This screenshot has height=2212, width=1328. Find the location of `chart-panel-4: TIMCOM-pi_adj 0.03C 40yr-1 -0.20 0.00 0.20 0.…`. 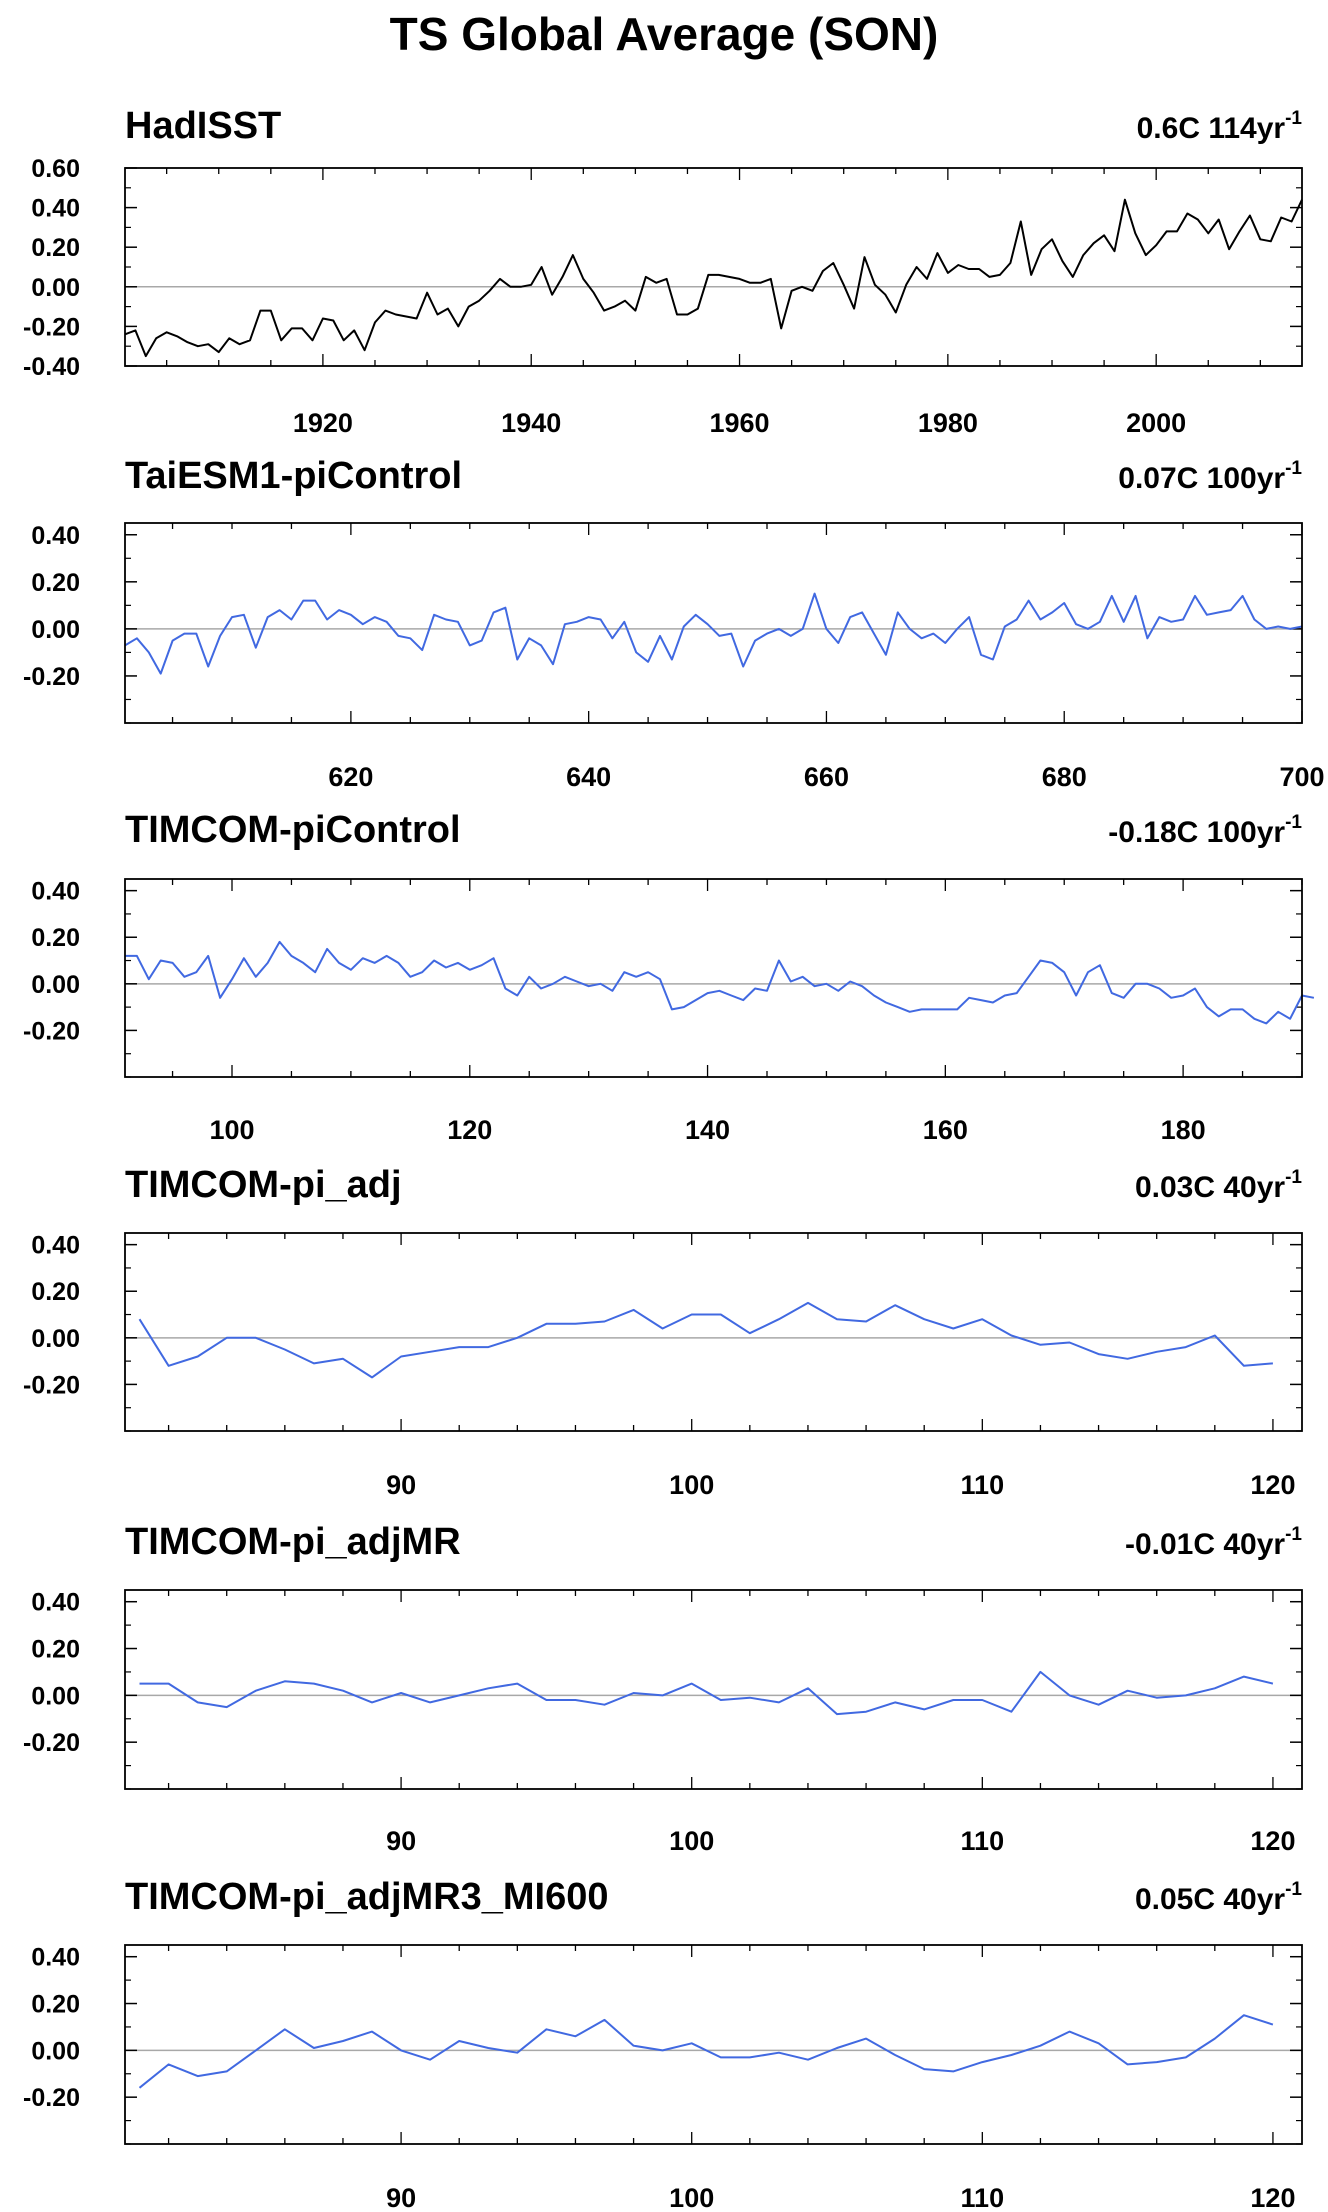

chart-panel-4: TIMCOM-pi_adj 0.03C 40yr-1 -0.20 0.00 0.20 0.… is located at coordinates (663, 1332).